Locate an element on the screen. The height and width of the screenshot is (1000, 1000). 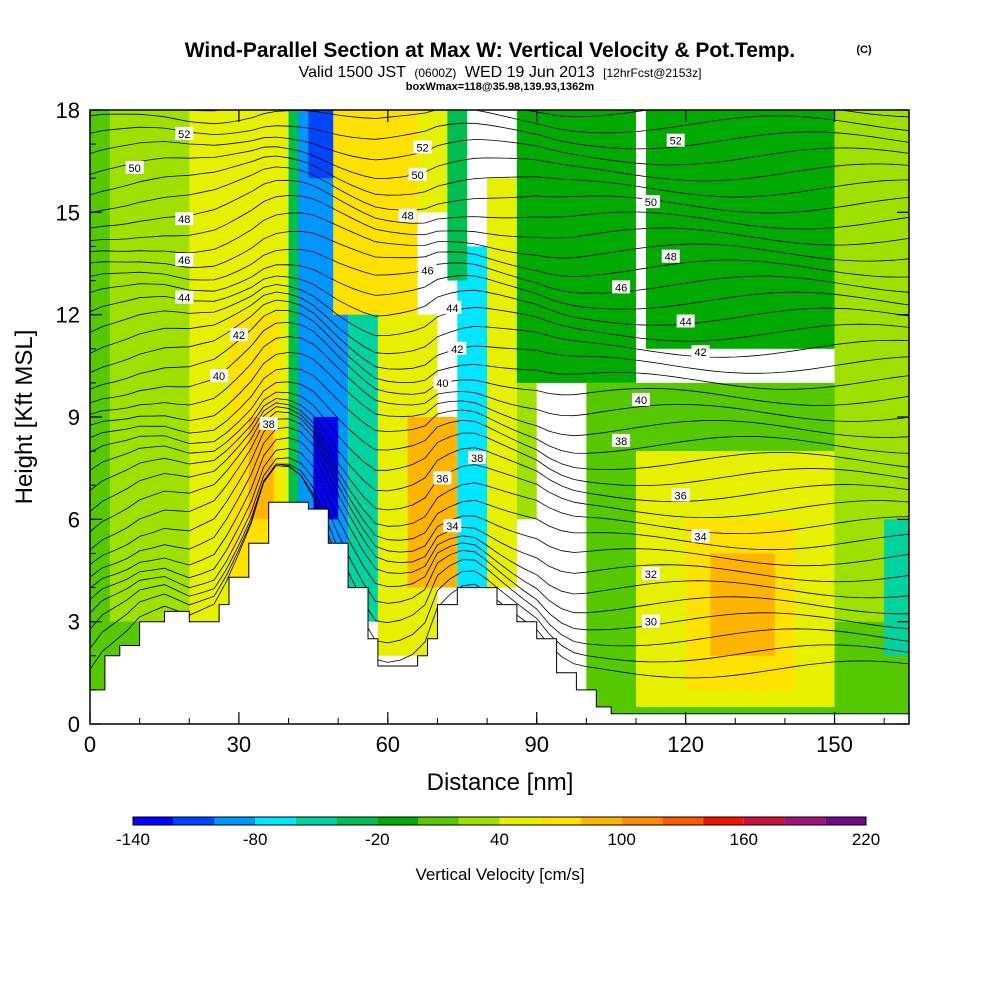
title-unit: (C) is located at coordinates (864, 50).